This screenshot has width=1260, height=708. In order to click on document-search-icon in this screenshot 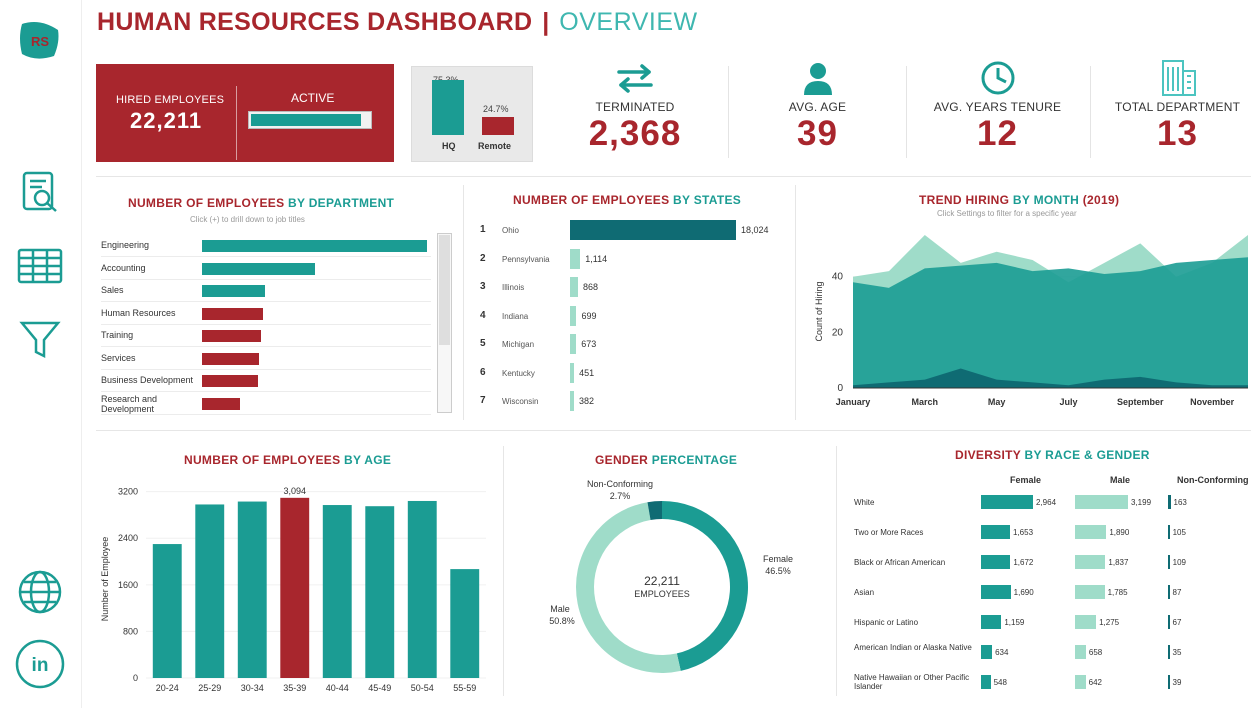, I will do `click(40, 192)`.